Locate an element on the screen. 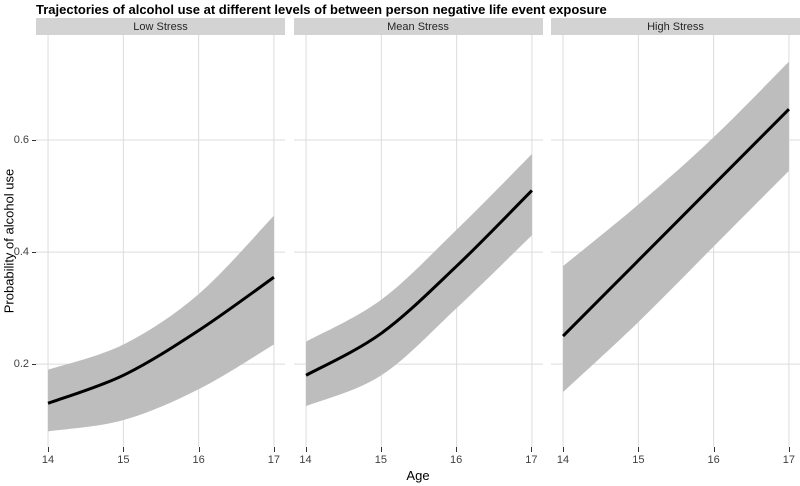 The height and width of the screenshot is (486, 800). facet-strip: Mean Stress is located at coordinates (418, 26).